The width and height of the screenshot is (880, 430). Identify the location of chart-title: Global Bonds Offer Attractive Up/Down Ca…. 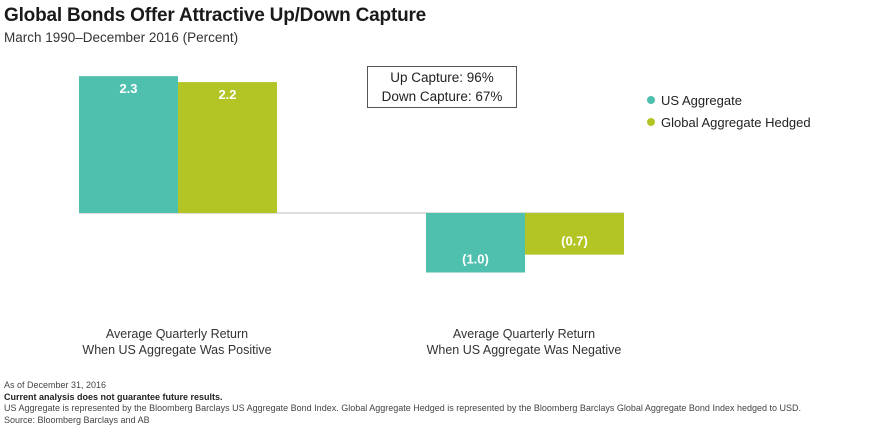
(215, 15).